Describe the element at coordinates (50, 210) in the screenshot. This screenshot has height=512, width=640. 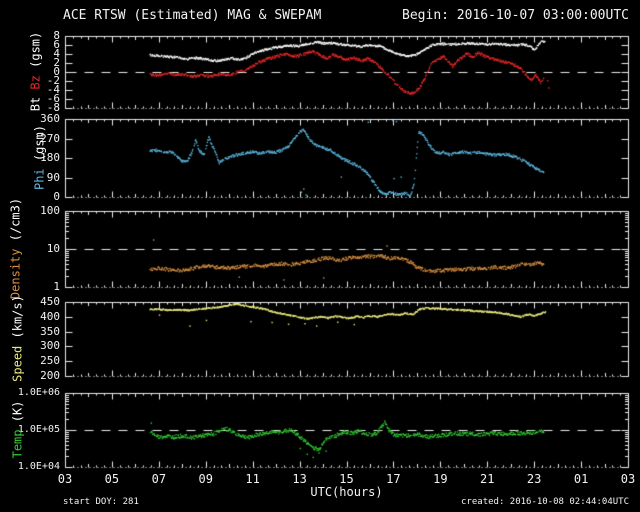
I see `y-tick-label: 100` at that location.